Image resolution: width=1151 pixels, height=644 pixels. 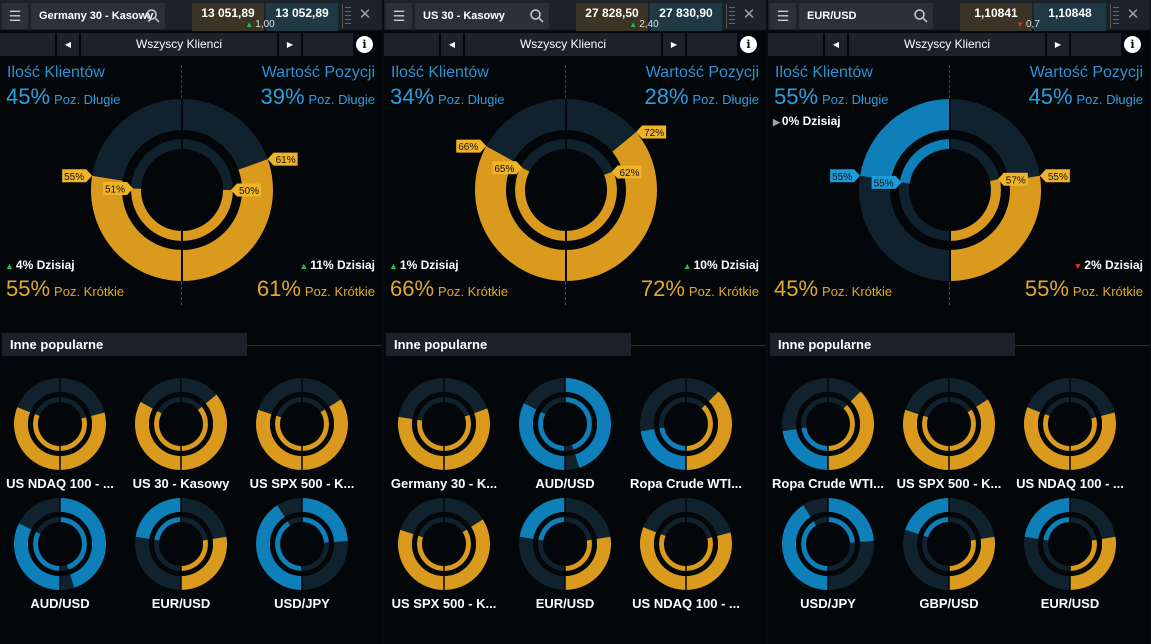 I want to click on buy-price-button: 13 052,89, so click(x=302, y=17).